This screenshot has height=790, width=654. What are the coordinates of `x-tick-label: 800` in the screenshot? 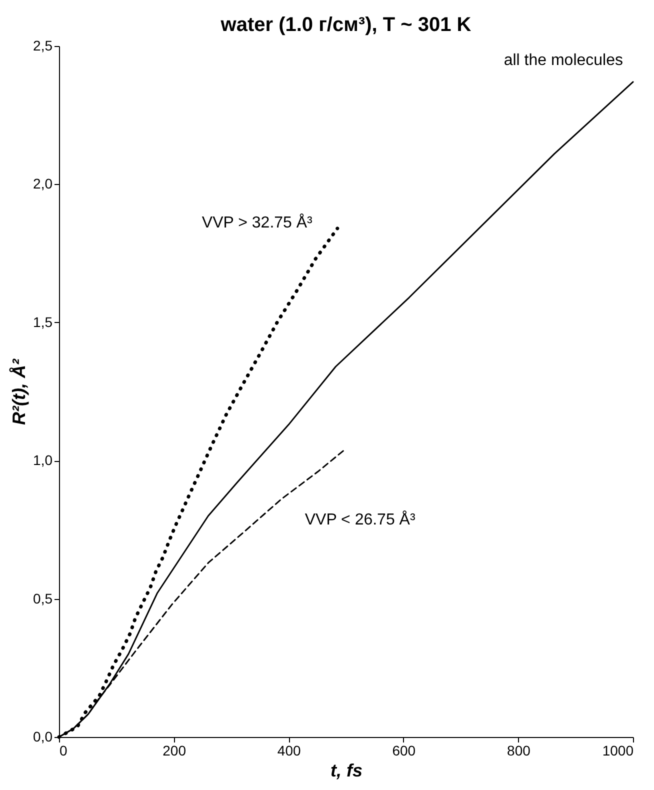 It's located at (519, 750).